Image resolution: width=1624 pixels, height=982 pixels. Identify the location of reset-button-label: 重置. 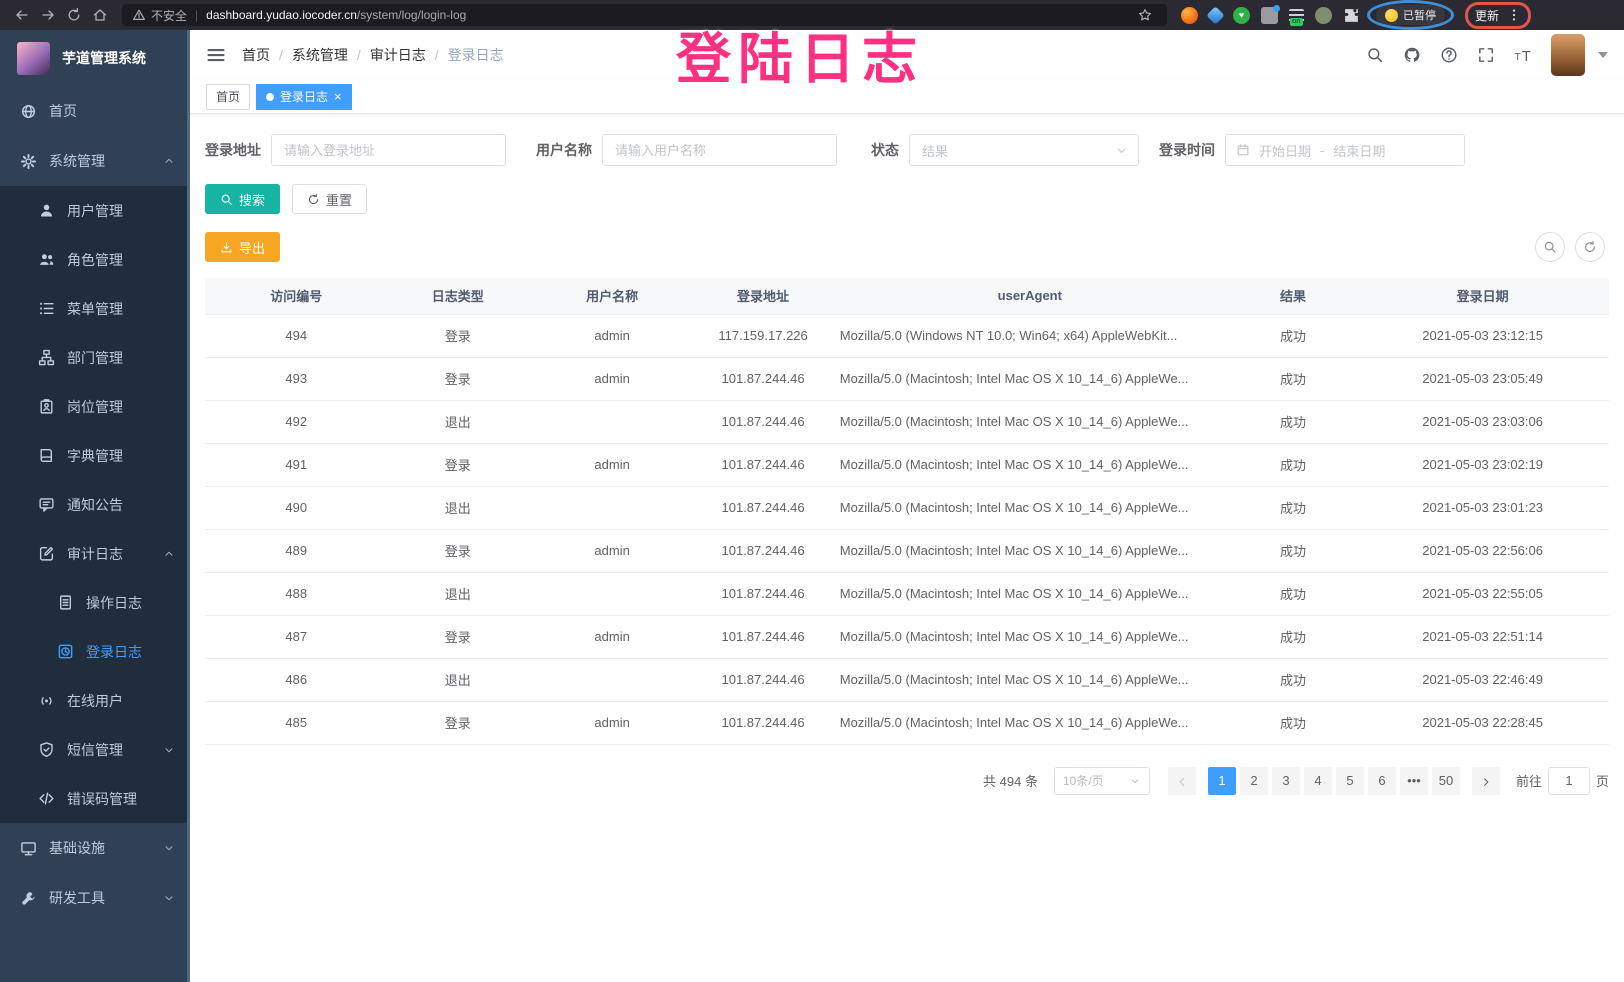
(339, 200).